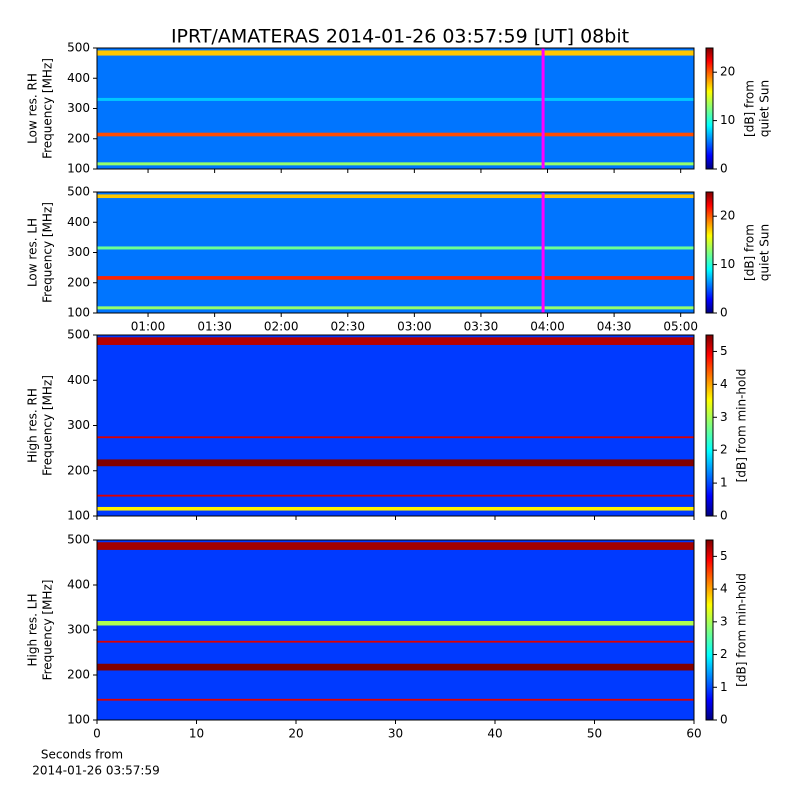 The image size is (800, 804). Describe the element at coordinates (148, 327) in the screenshot. I see `x-tick-label: 01:00` at that location.